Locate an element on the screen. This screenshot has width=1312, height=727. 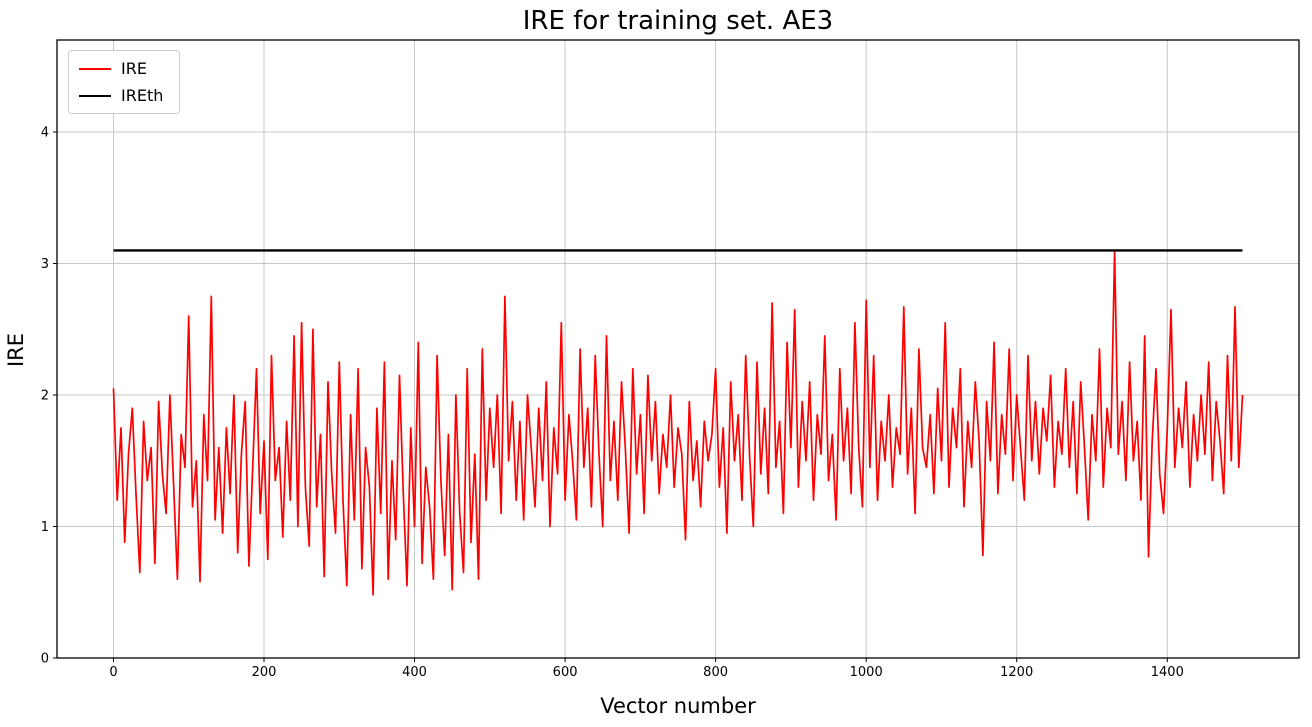
y-axis-label: IRE is located at coordinates (16, 350).